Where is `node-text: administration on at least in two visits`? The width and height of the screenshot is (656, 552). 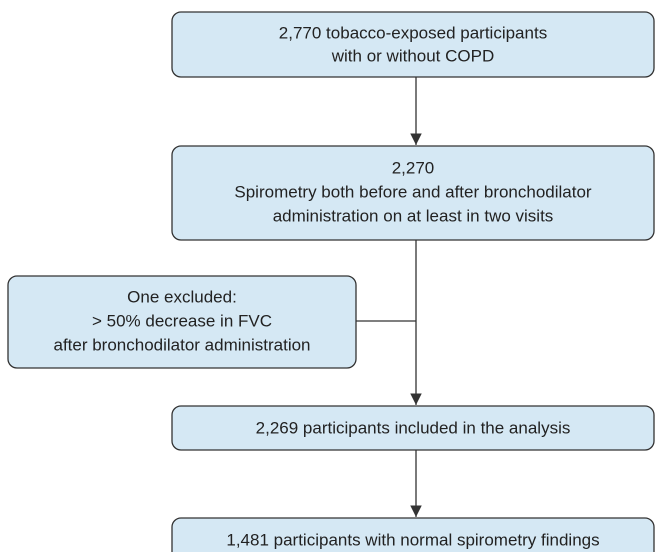 node-text: administration on at least in two visits is located at coordinates (413, 215).